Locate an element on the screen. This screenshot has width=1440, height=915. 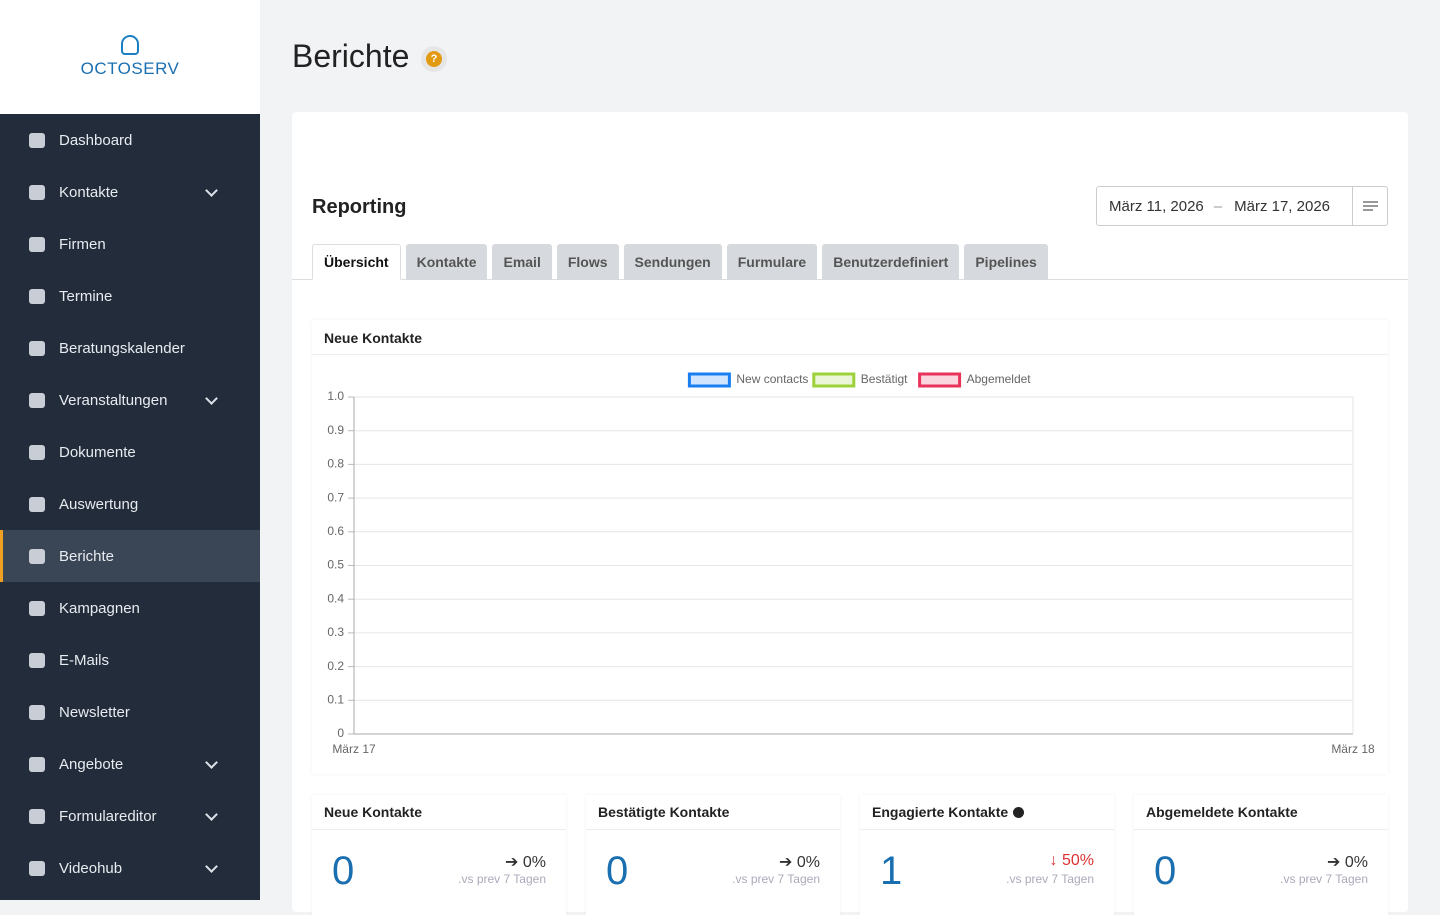
change-value: 0% is located at coordinates (1356, 862).